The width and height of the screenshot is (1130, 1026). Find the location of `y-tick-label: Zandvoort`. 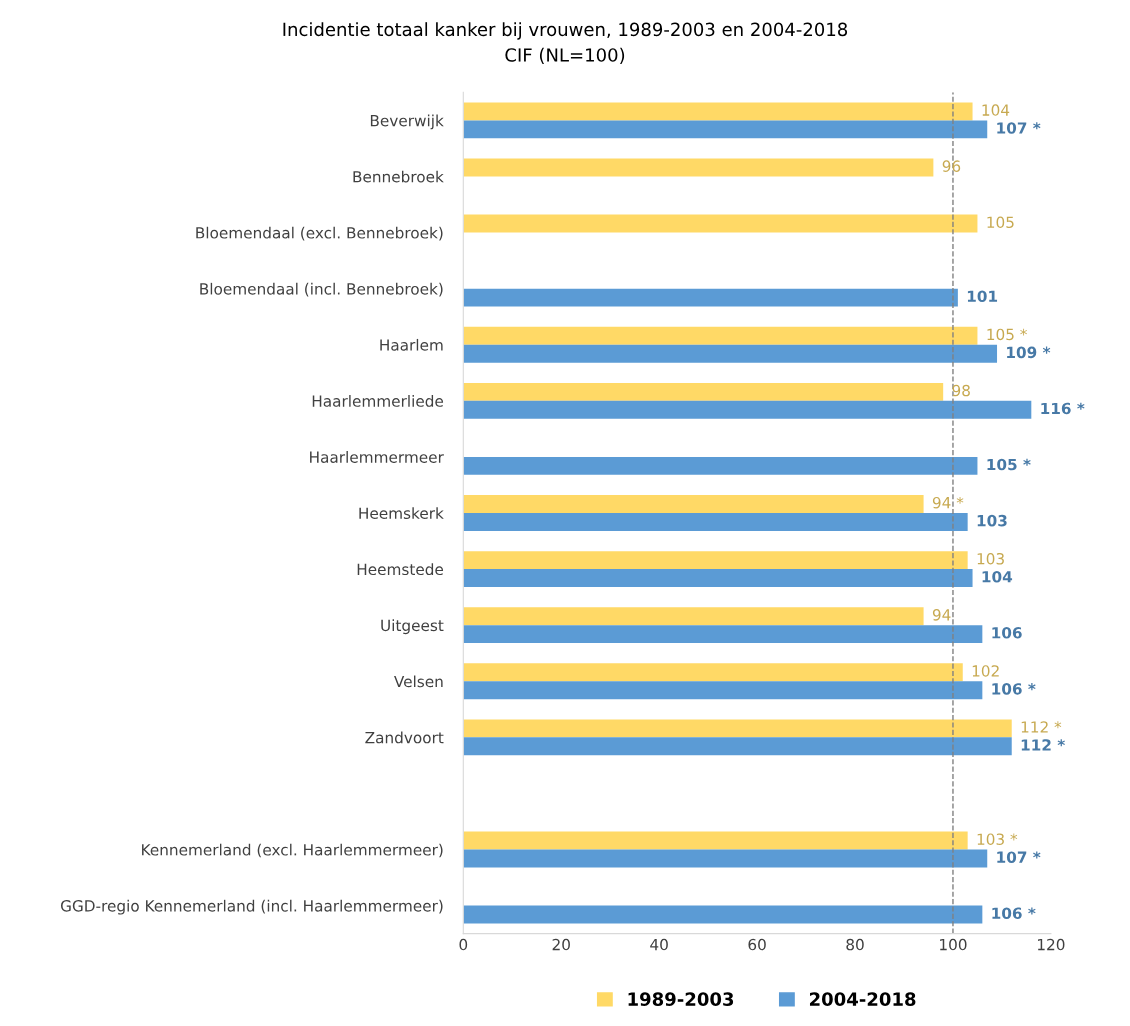

y-tick-label: Zandvoort is located at coordinates (404, 737).